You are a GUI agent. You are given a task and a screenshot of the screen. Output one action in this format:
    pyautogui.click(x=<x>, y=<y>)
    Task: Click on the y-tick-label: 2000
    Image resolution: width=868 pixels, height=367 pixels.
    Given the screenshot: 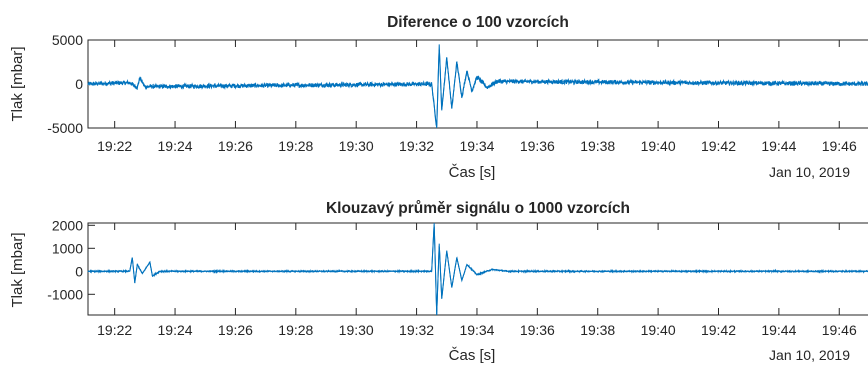 What is the action you would take?
    pyautogui.click(x=67, y=225)
    